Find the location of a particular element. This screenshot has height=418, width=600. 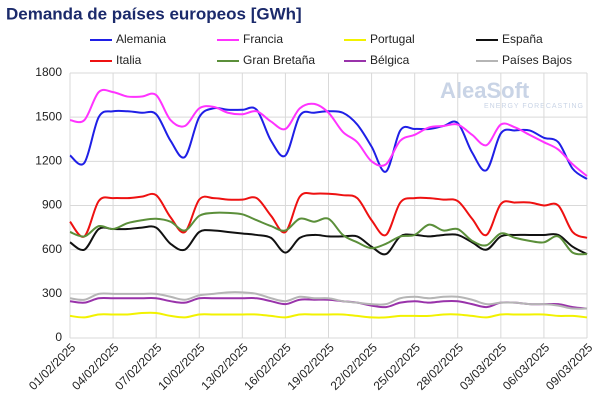

watermark-name: AleaSoft is located at coordinates (485, 90).